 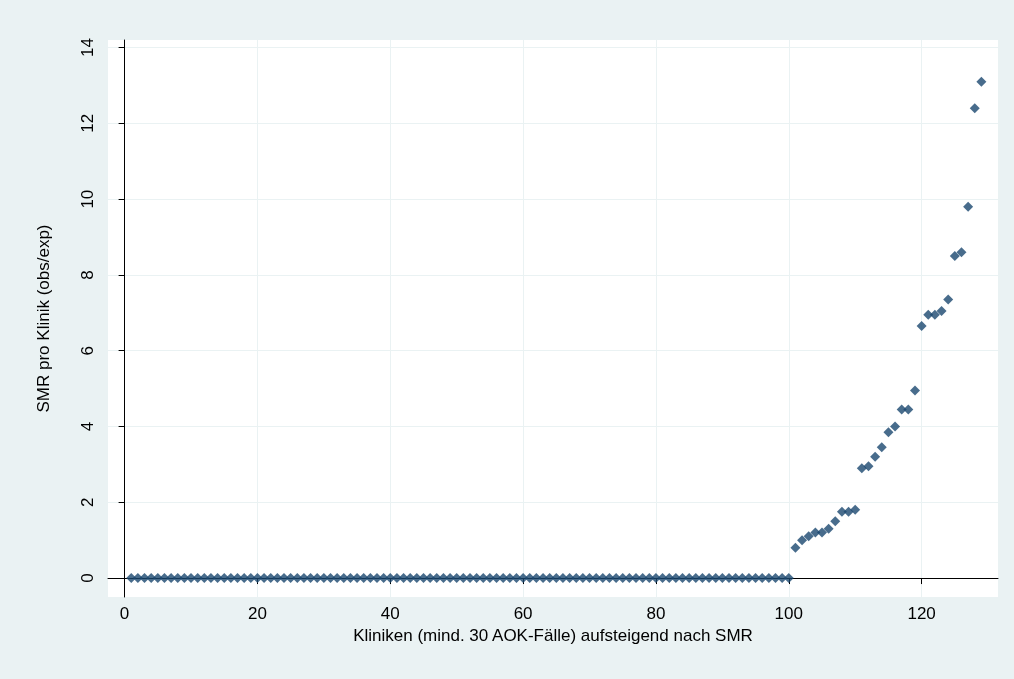 What do you see at coordinates (656, 613) in the screenshot?
I see `x-tick-label: 80` at bounding box center [656, 613].